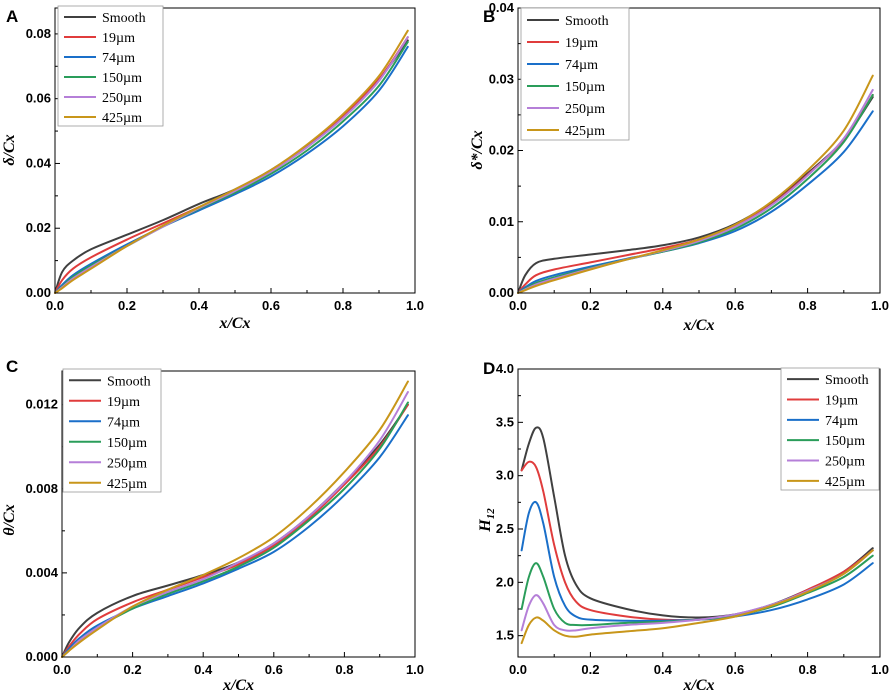  I want to click on panel-a-y-tick-label: 0.08, so click(38, 33).